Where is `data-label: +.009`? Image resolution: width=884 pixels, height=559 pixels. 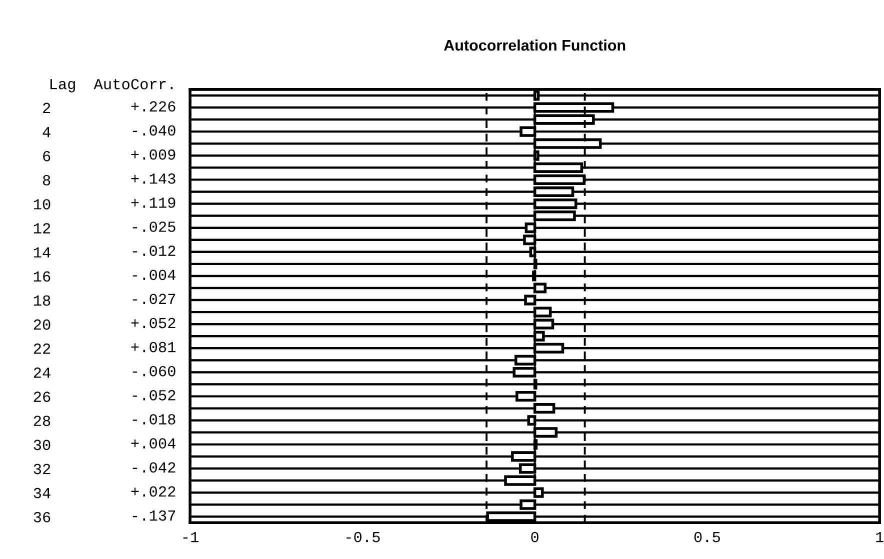
data-label: +.009 is located at coordinates (153, 154).